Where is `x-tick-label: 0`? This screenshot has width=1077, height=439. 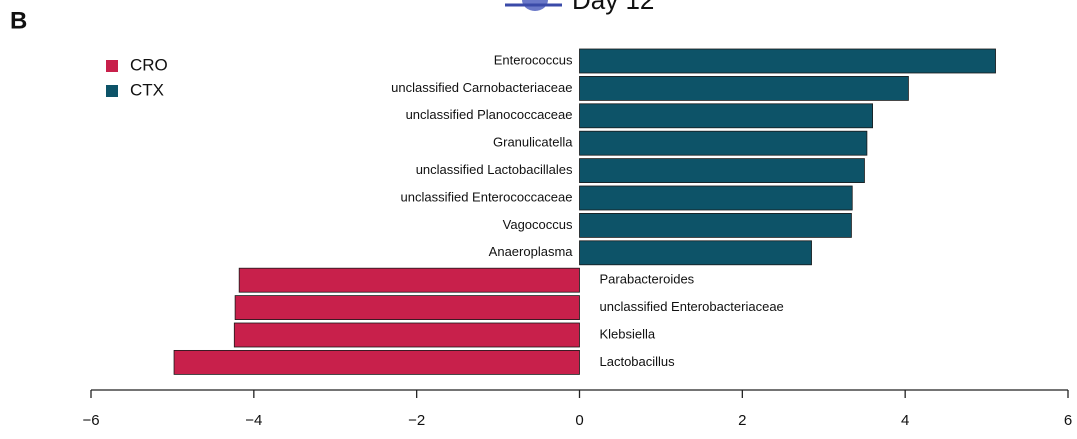
x-tick-label: 0 is located at coordinates (579, 420).